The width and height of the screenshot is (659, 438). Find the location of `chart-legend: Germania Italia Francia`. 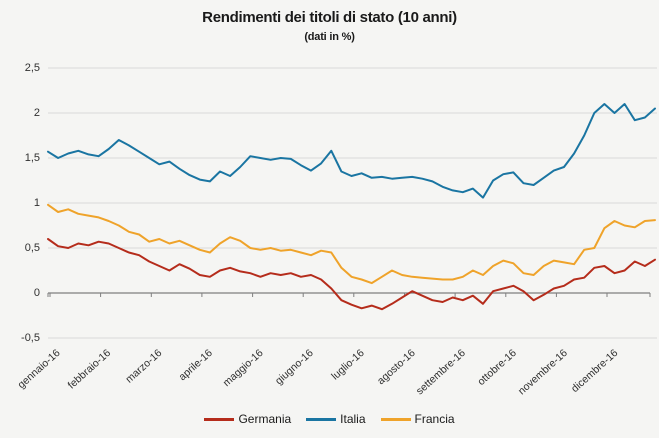

chart-legend: Germania Italia Francia is located at coordinates (329, 419).